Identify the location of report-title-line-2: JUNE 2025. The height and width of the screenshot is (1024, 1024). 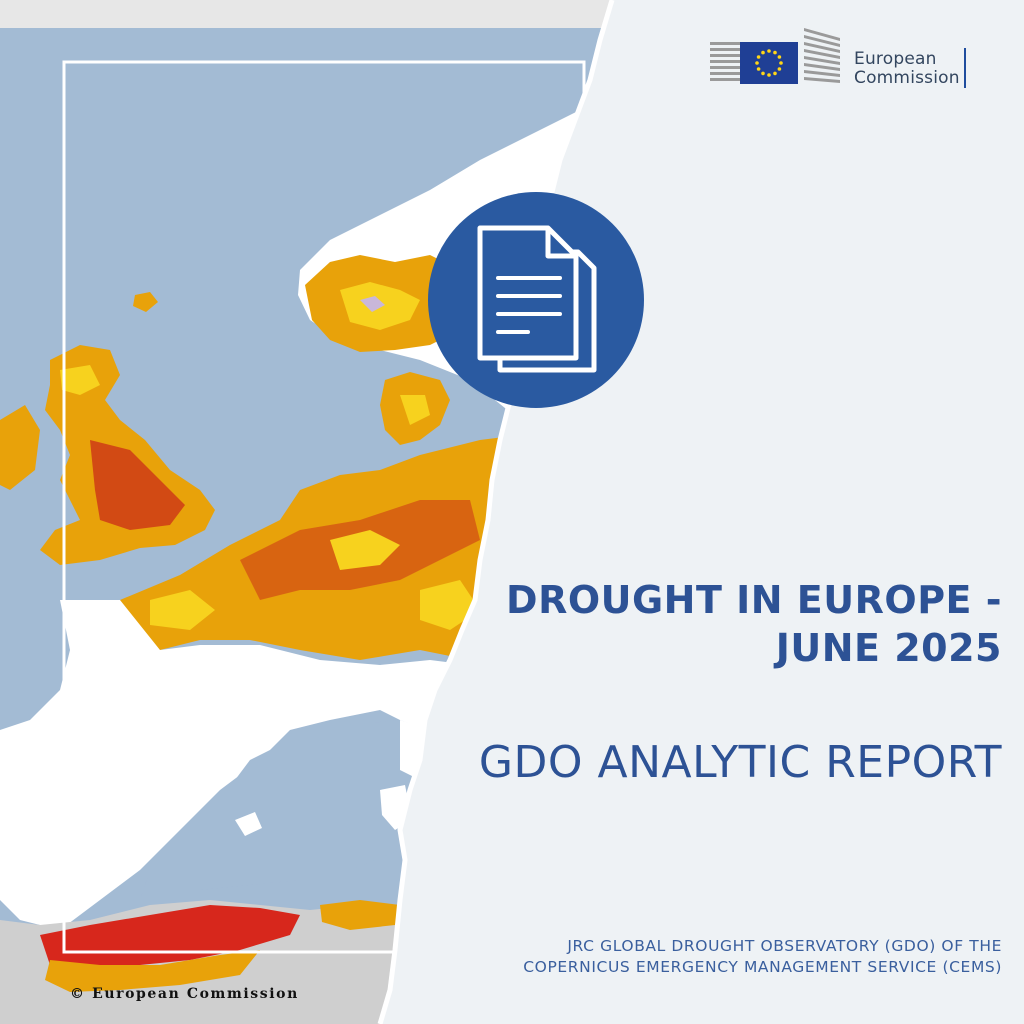
(888, 648).